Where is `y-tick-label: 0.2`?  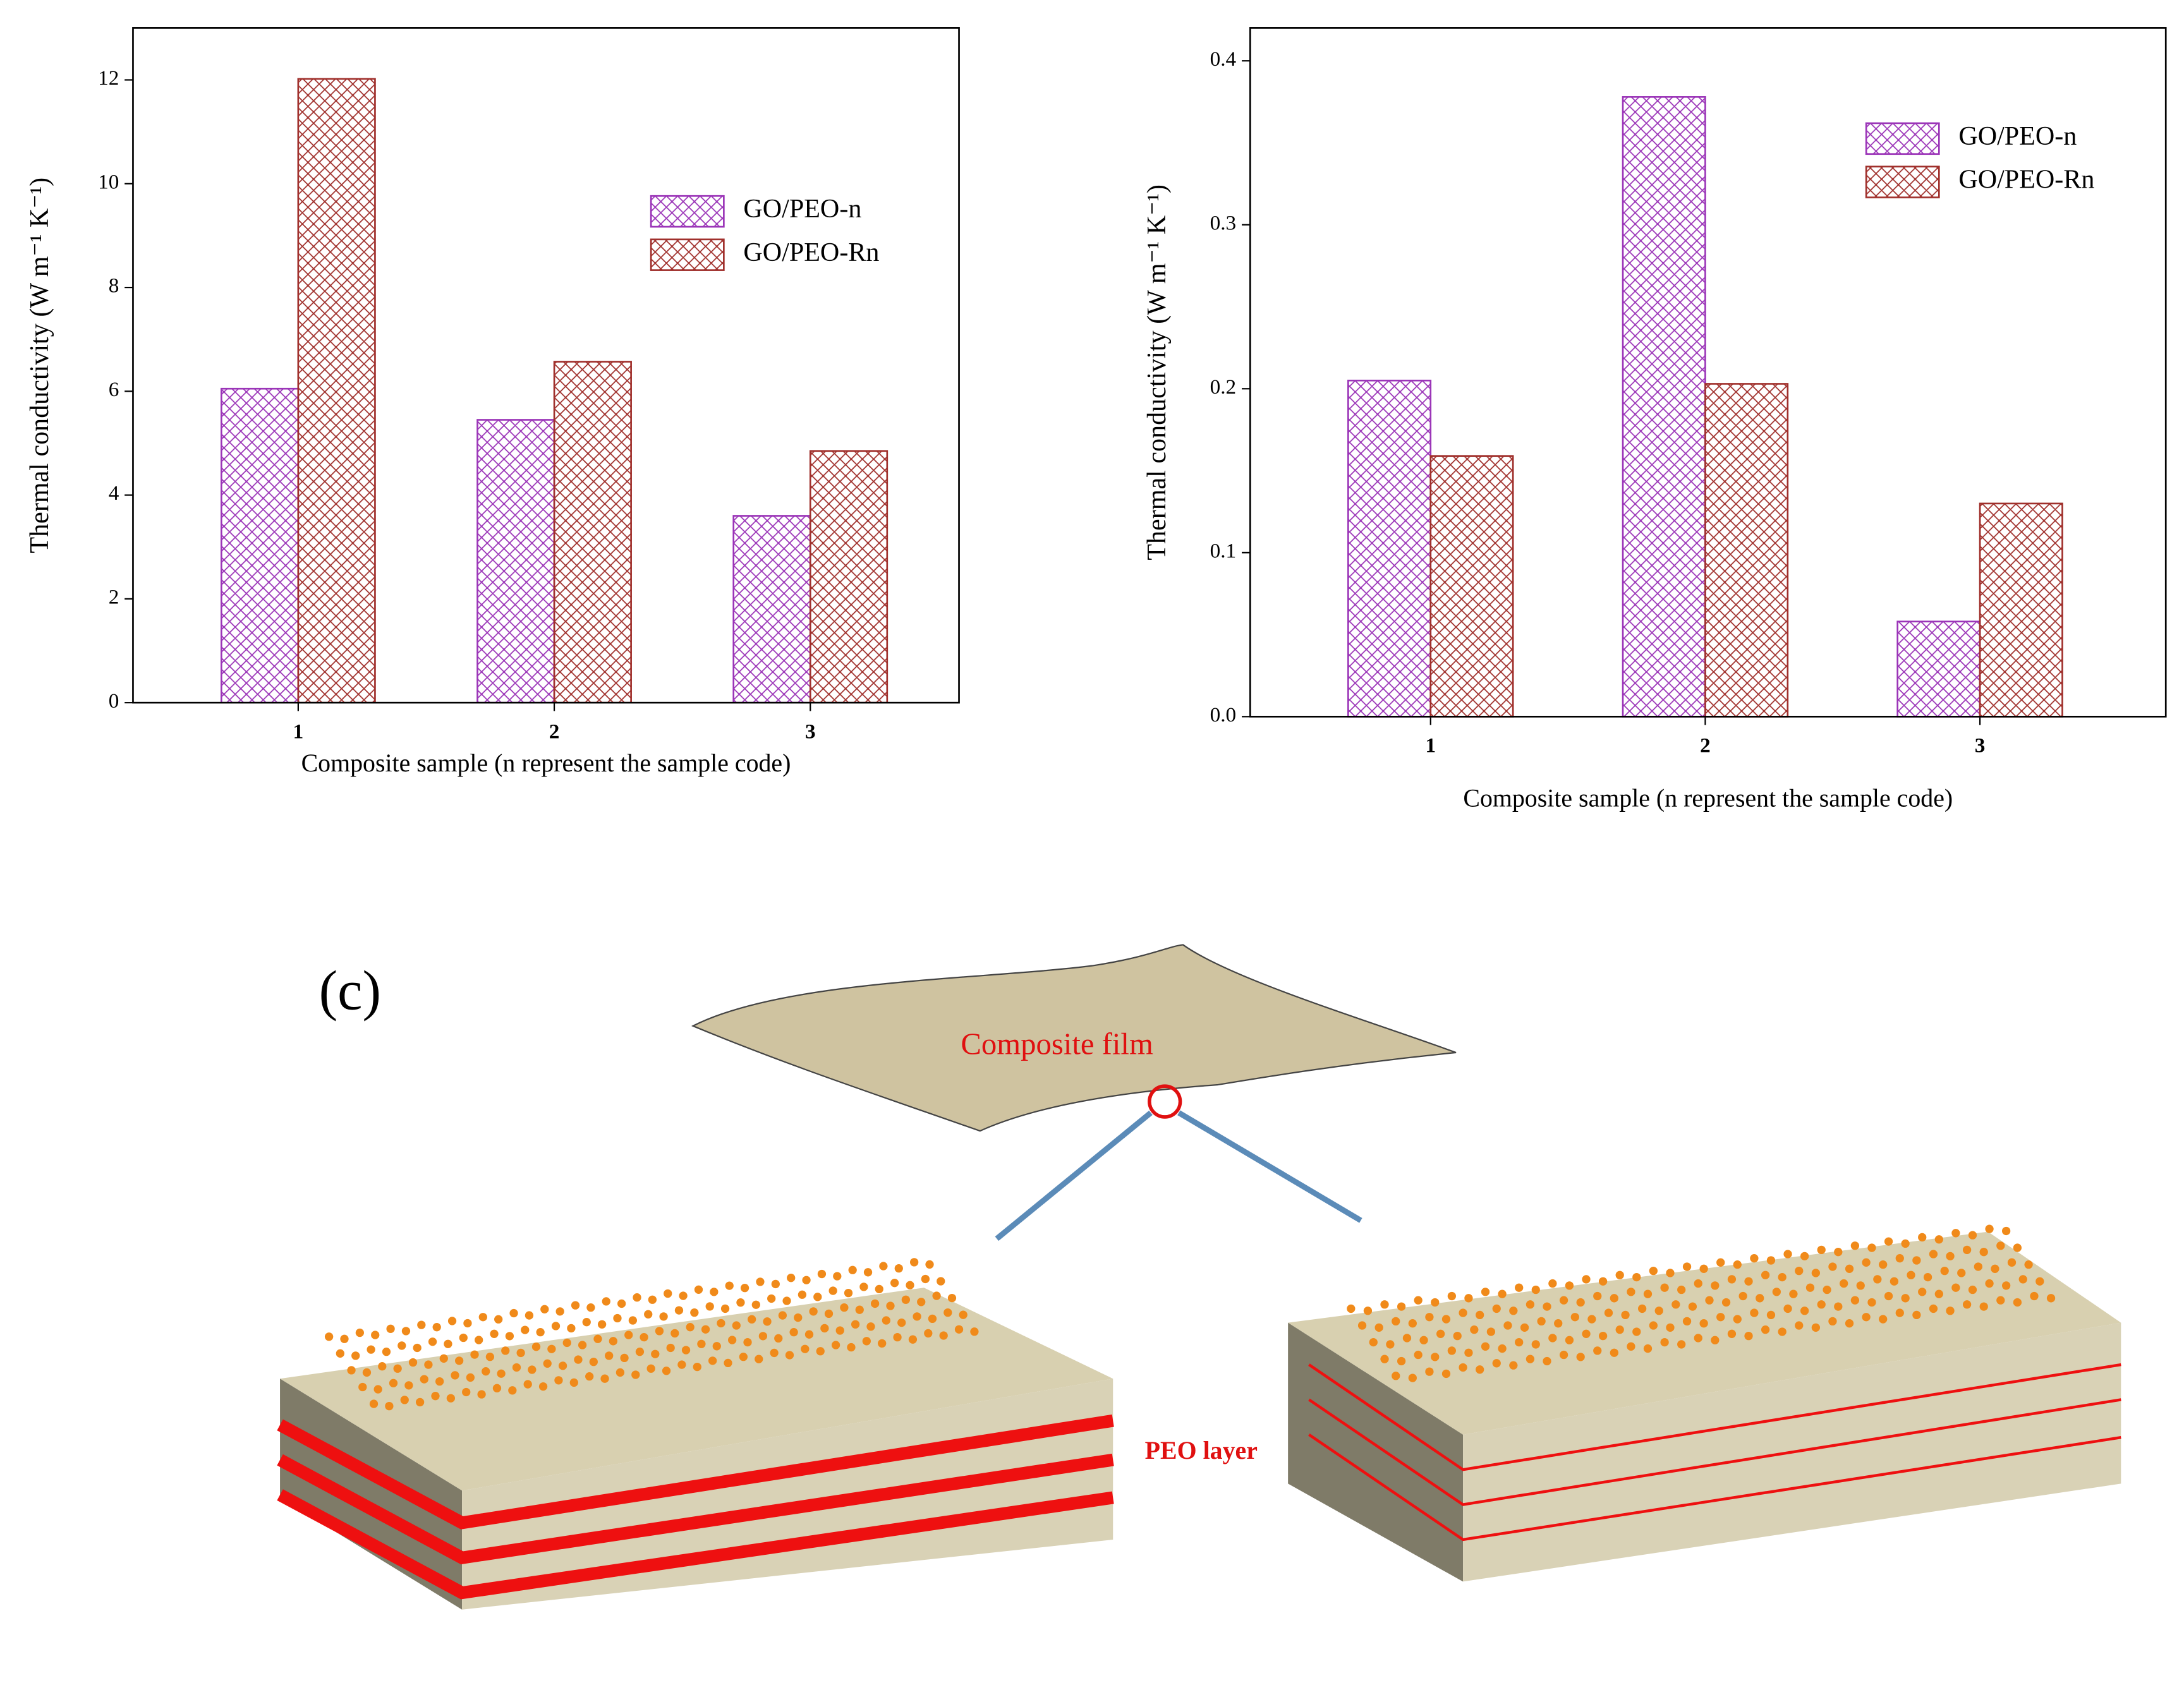 y-tick-label: 0.2 is located at coordinates (1223, 387).